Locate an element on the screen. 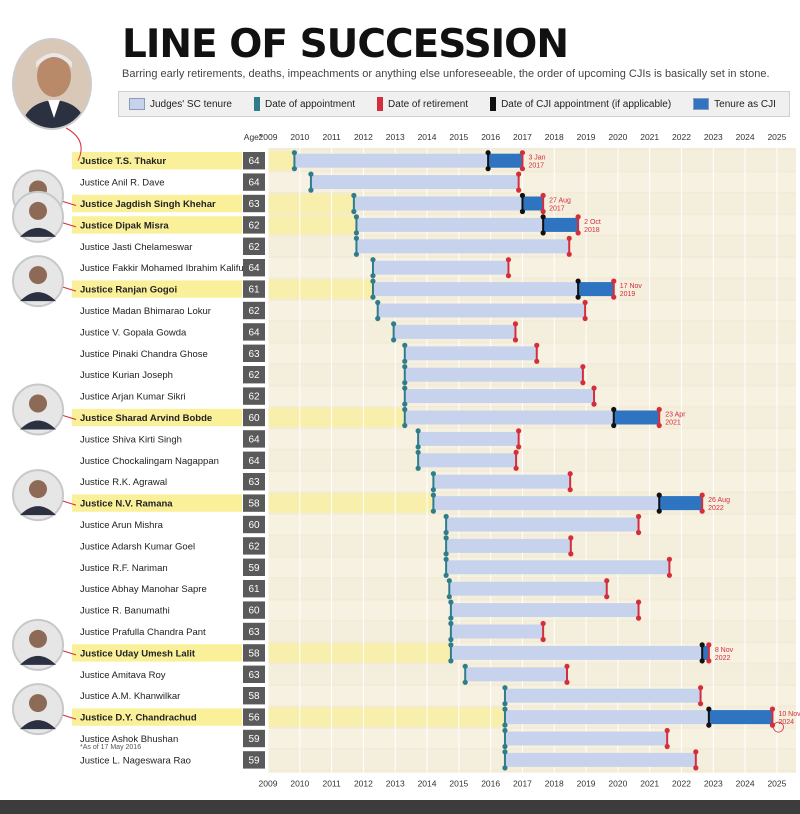 The image size is (800, 814). age-value: 58 is located at coordinates (254, 696).